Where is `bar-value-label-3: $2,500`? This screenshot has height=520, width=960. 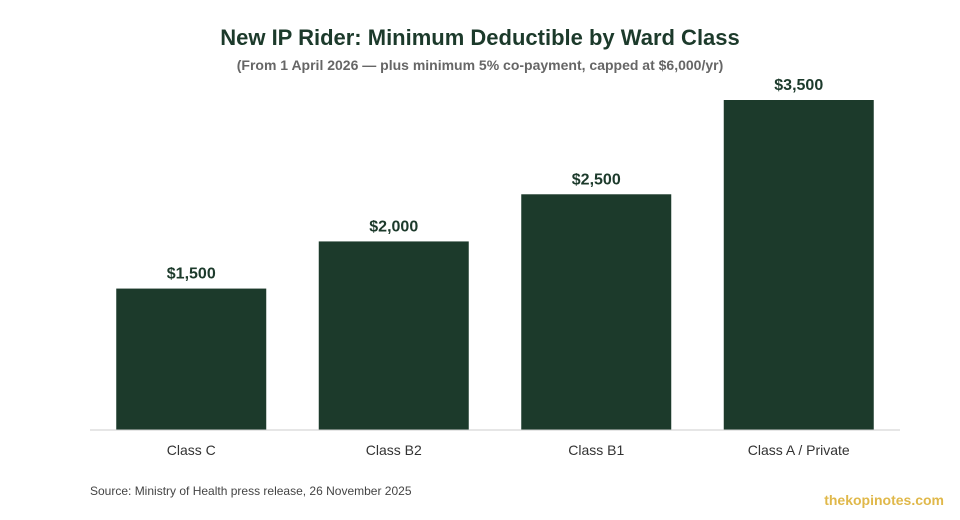 bar-value-label-3: $2,500 is located at coordinates (596, 179).